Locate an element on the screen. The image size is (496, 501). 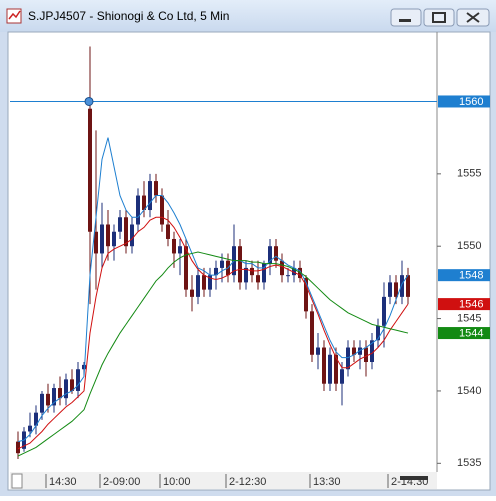
x-tick-label: 2-09:00 is located at coordinates (121, 482).